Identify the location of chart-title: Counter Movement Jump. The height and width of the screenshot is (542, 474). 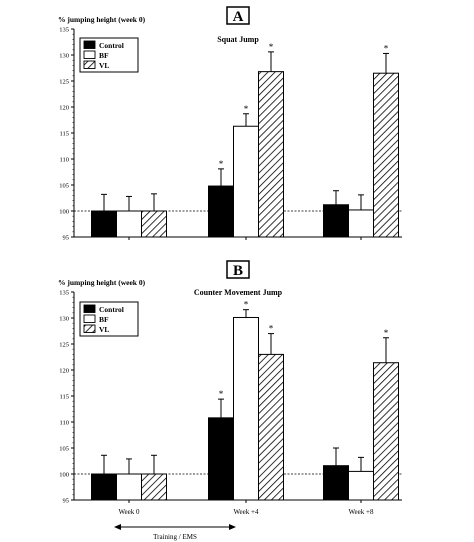
(238, 292).